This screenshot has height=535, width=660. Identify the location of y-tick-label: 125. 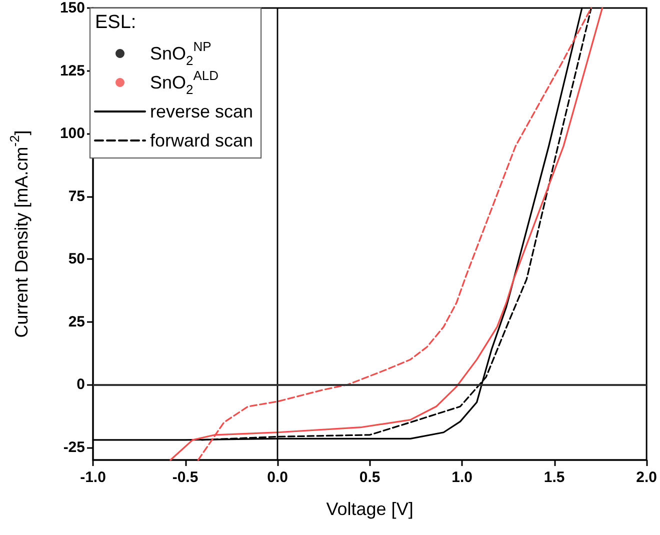
(72, 71).